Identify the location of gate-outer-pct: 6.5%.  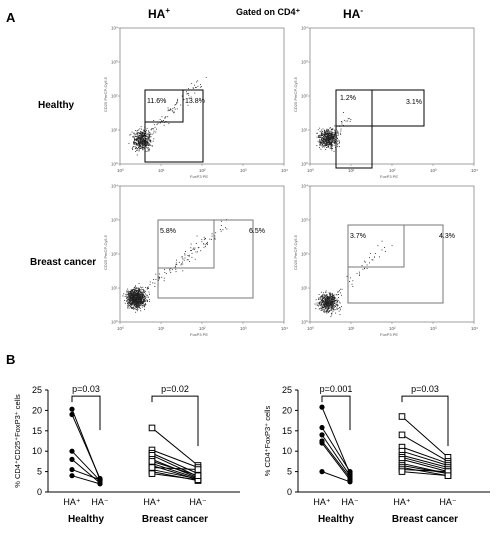
(257, 231).